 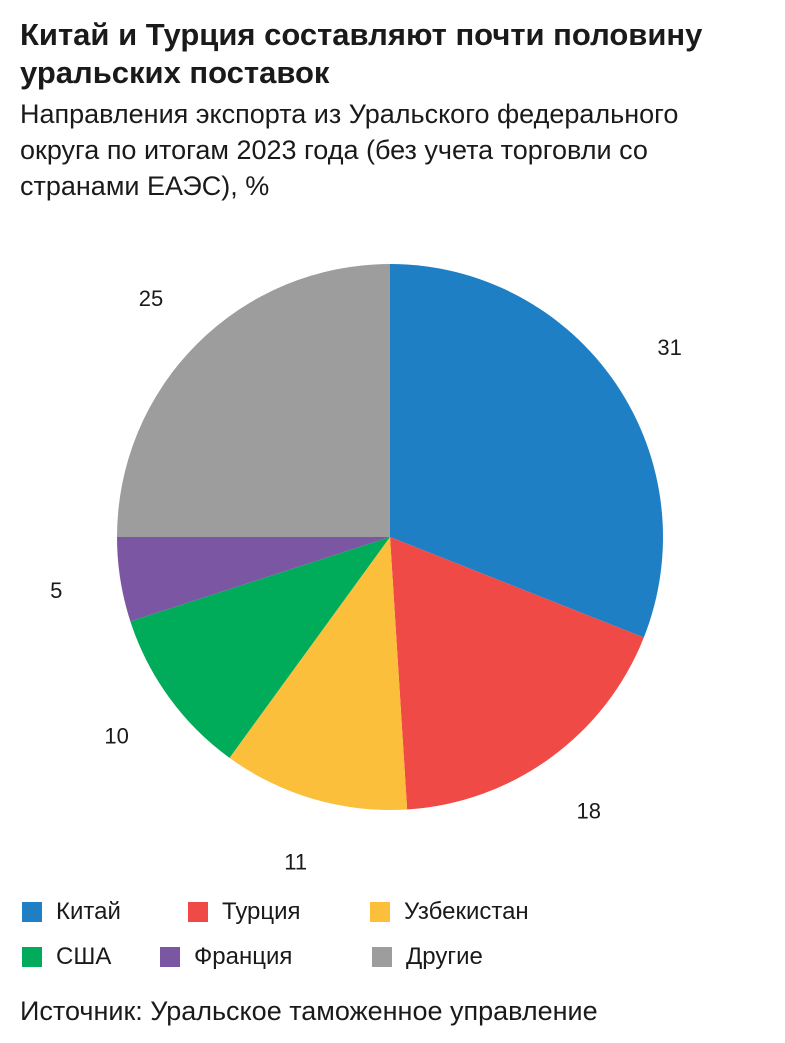 I want to click on legend-item-france: Франция, so click(x=226, y=957).